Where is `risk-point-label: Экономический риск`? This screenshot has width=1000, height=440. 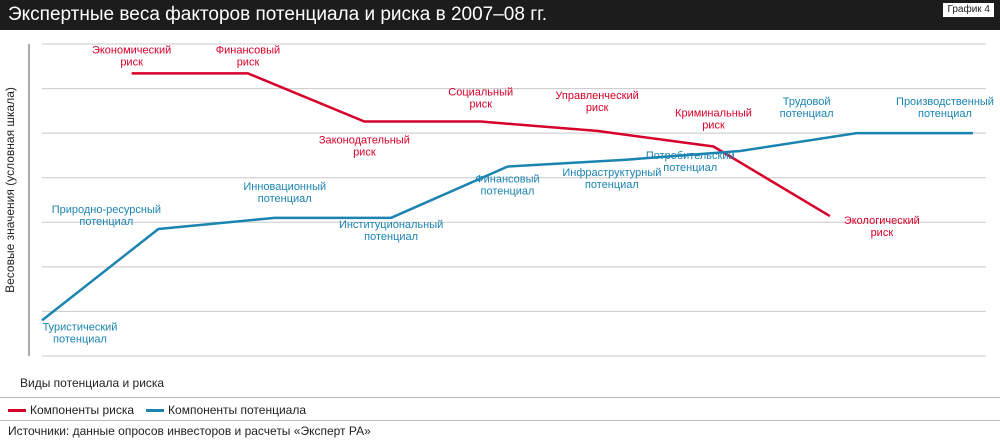 risk-point-label: Экономический риск is located at coordinates (131, 56).